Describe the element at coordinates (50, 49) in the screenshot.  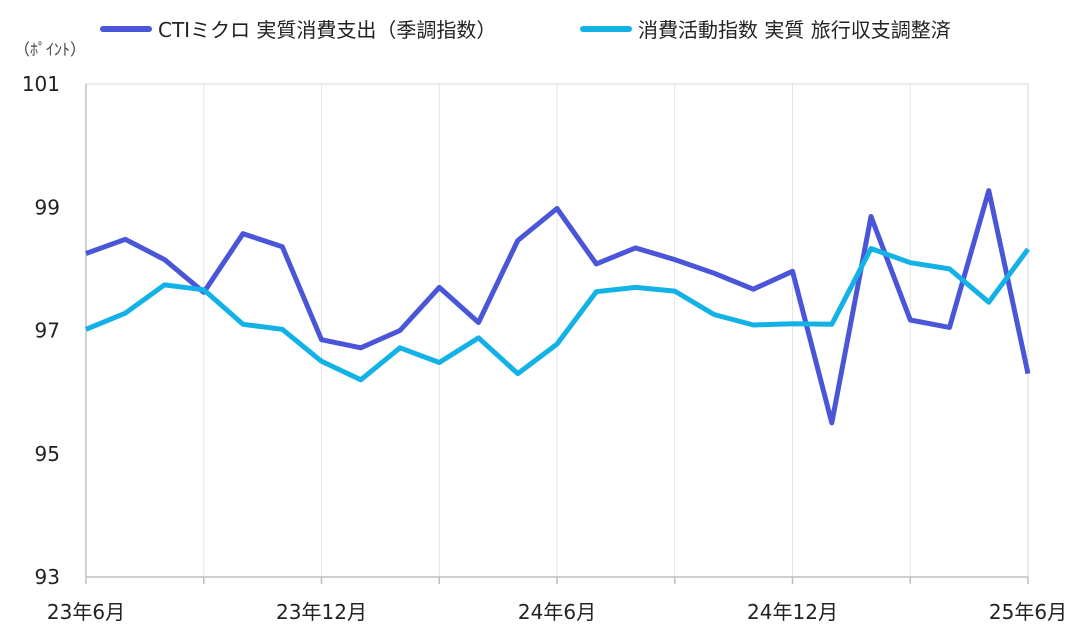
I see `y-axis-unit-label: （ﾎﾟｲﾝﾄ）` at that location.